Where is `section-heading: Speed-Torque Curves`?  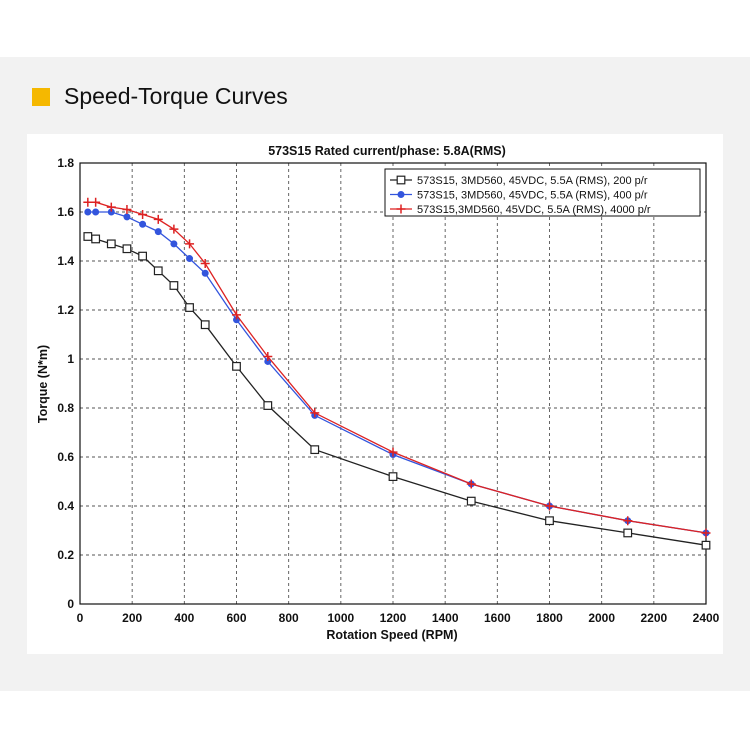 section-heading: Speed-Torque Curves is located at coordinates (176, 96).